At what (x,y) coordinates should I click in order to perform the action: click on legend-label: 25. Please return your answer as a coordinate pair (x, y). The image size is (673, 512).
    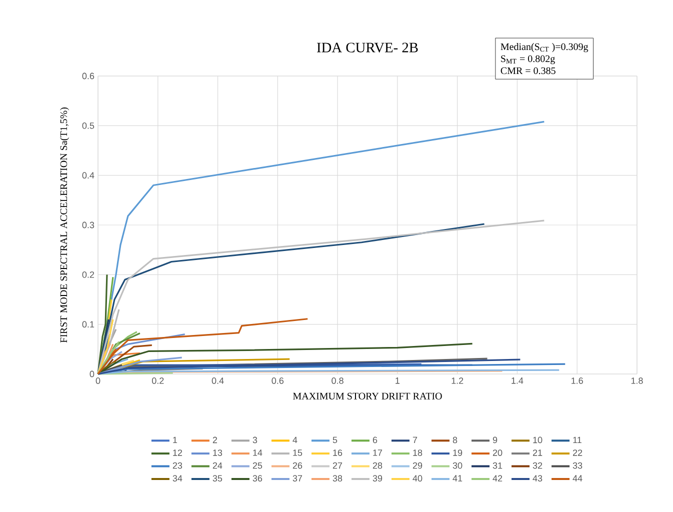
    Looking at the image, I should click on (257, 465).